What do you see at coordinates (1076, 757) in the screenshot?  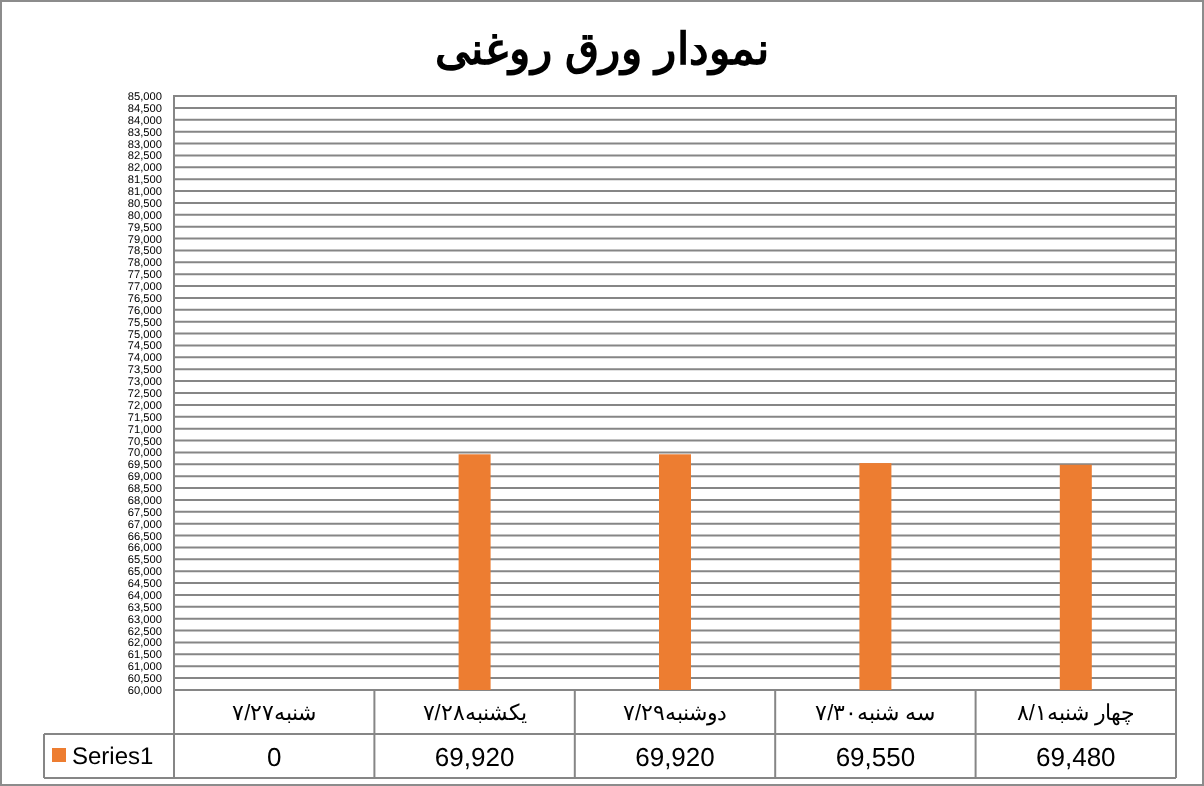 I see `data-label: 69,480` at bounding box center [1076, 757].